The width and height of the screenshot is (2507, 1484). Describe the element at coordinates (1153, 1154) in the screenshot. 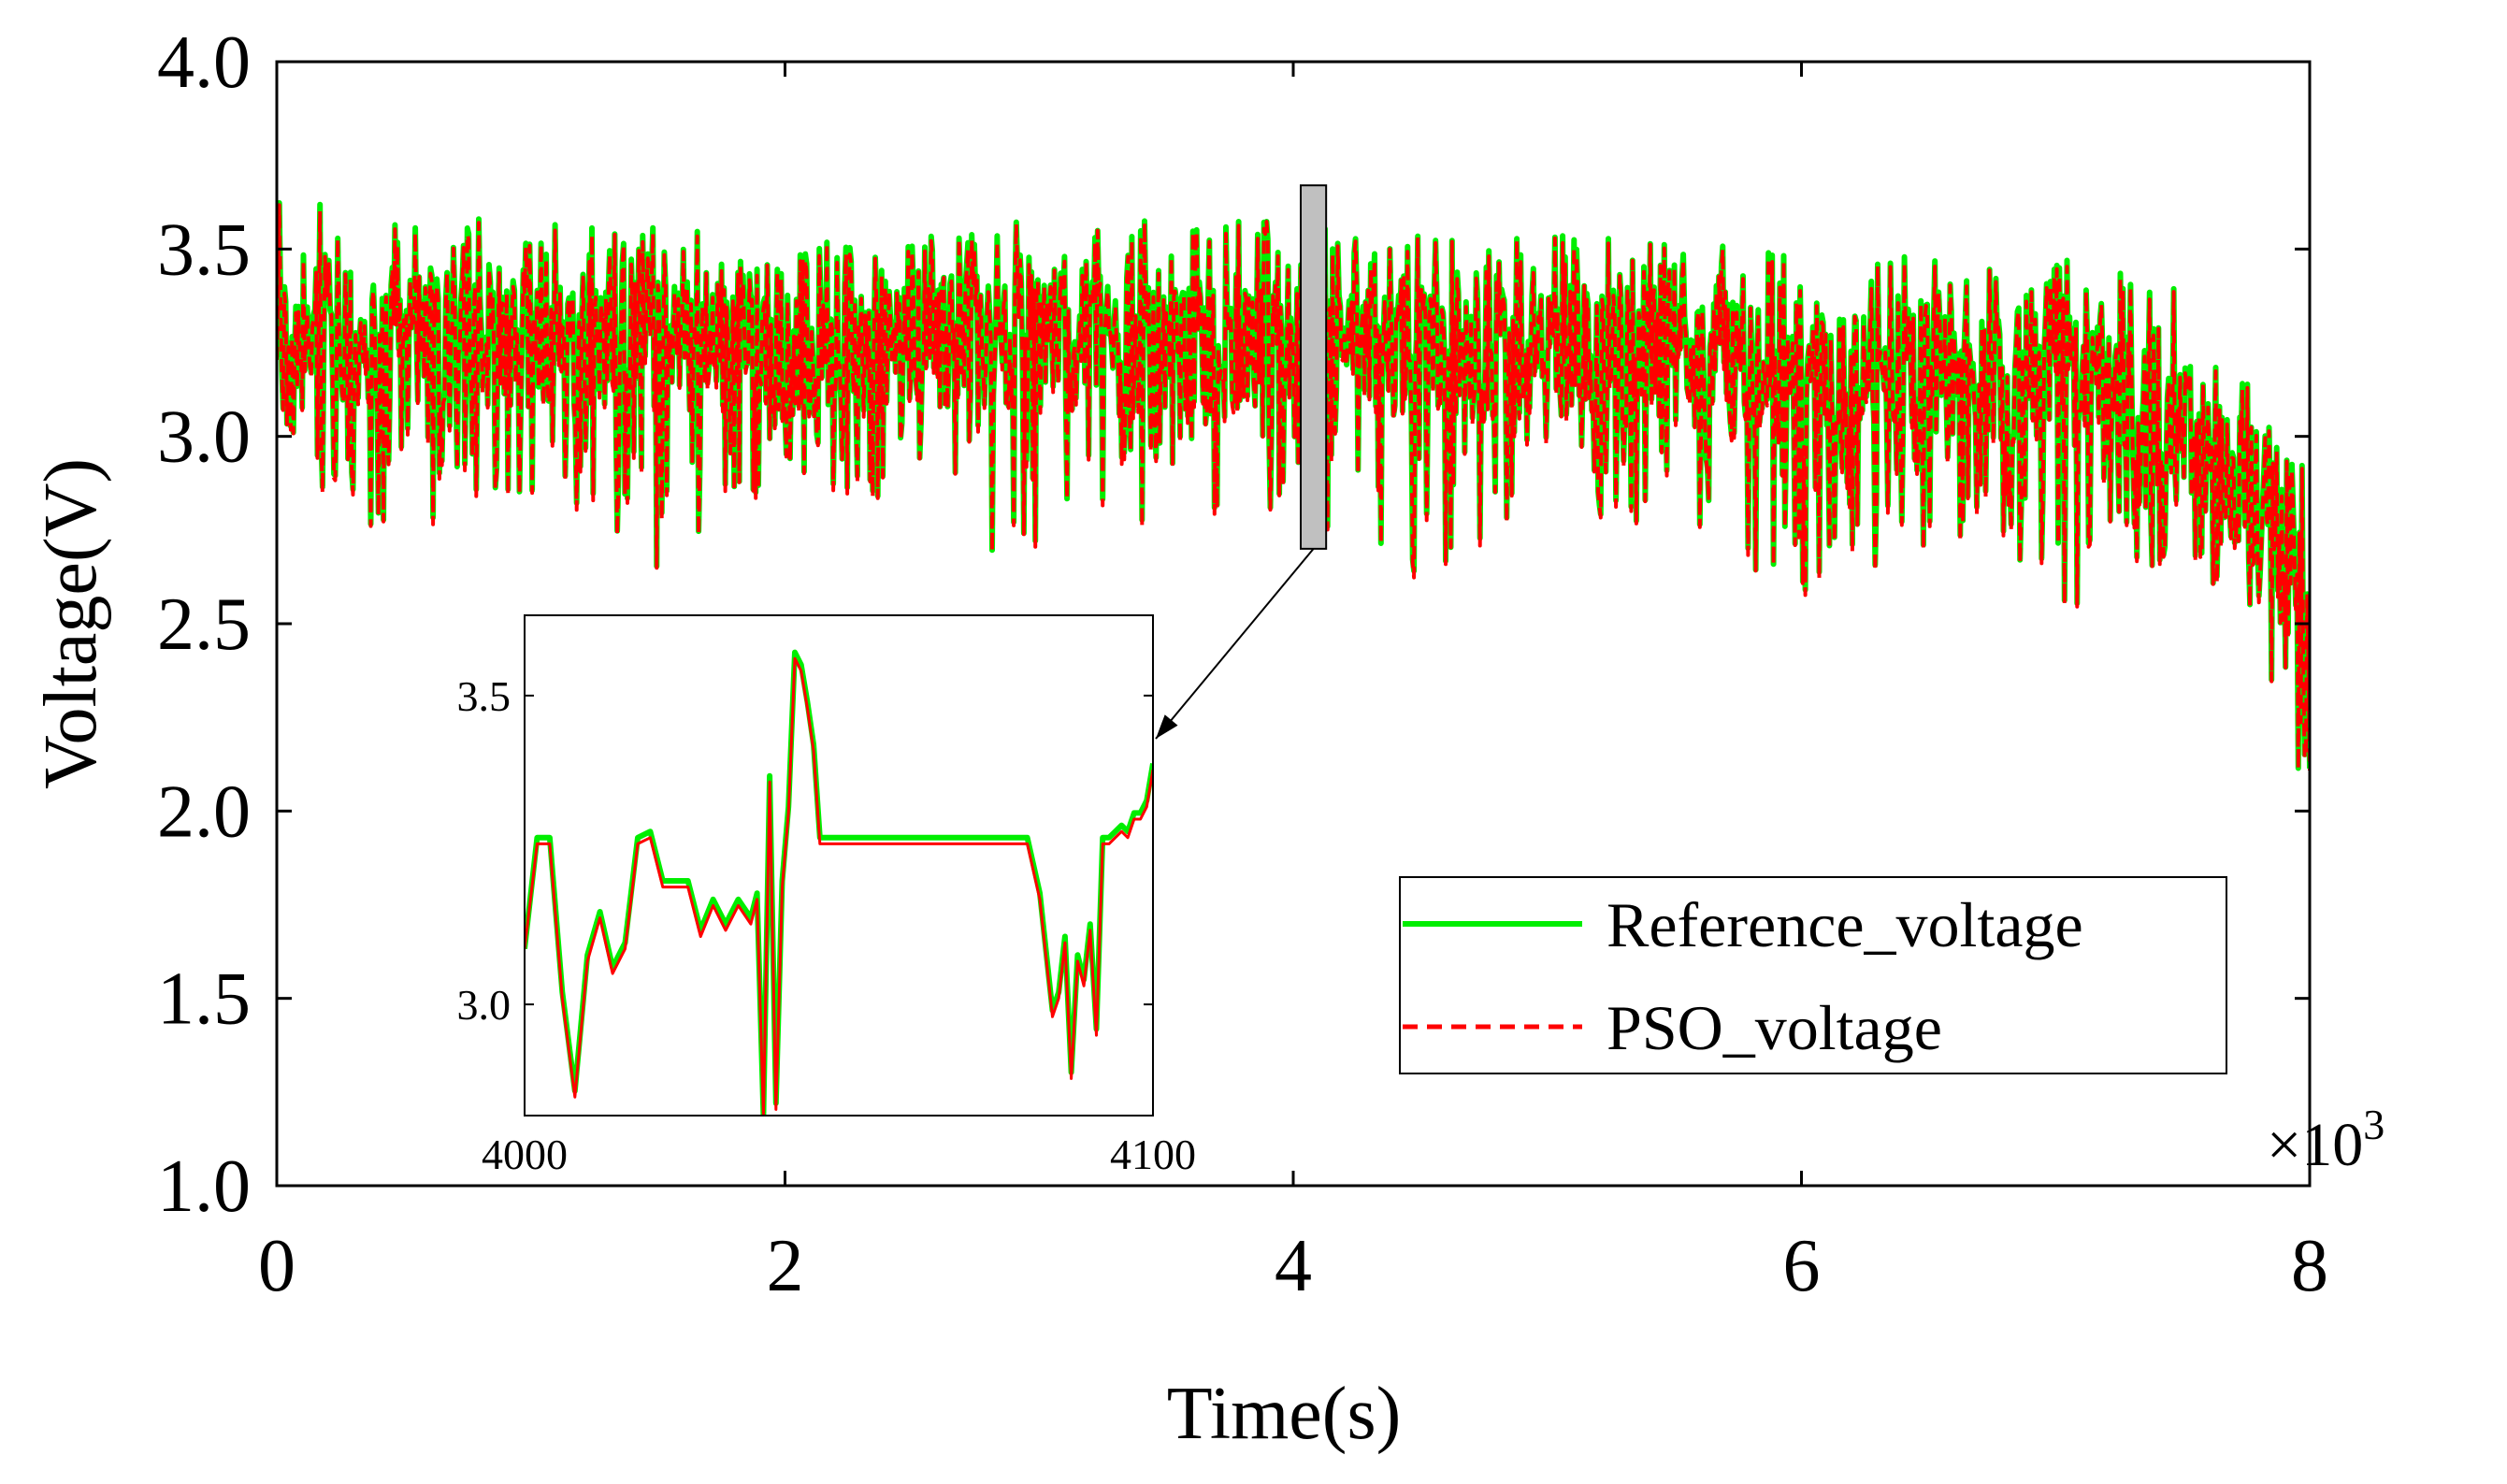

I see `inset-x-tick-label: 4100` at that location.